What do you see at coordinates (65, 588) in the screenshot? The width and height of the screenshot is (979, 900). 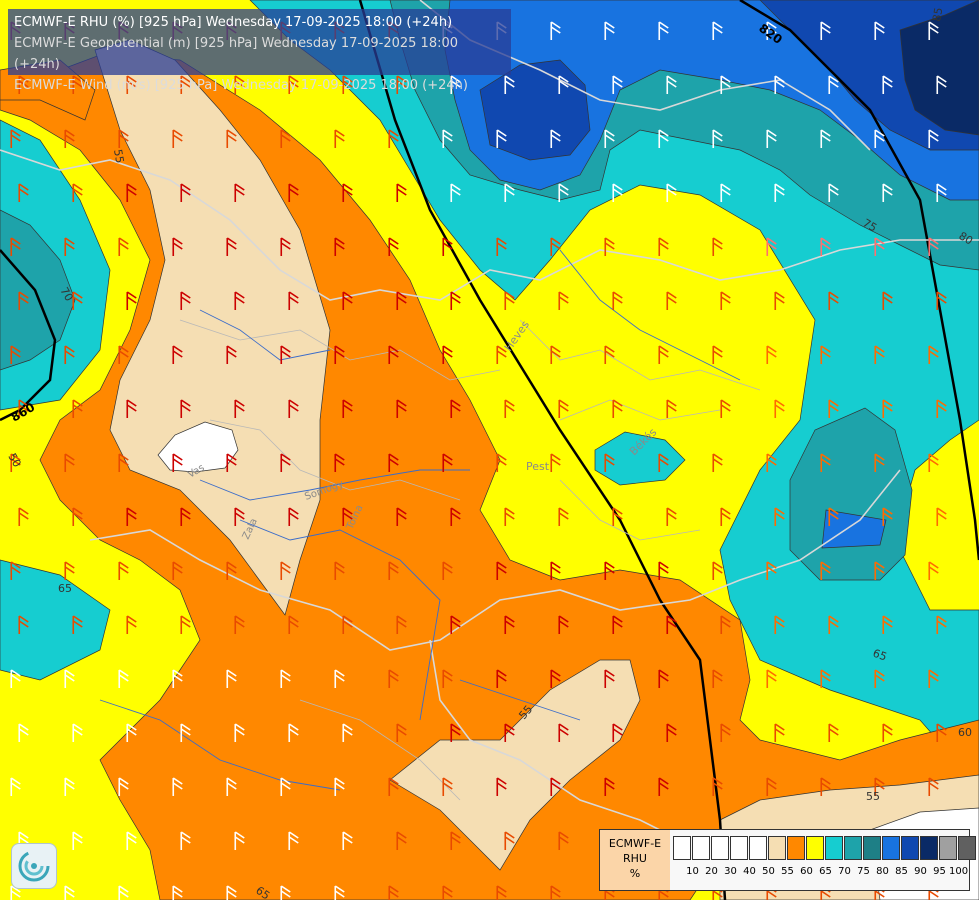 I see `contour-label-65a: 65` at bounding box center [65, 588].